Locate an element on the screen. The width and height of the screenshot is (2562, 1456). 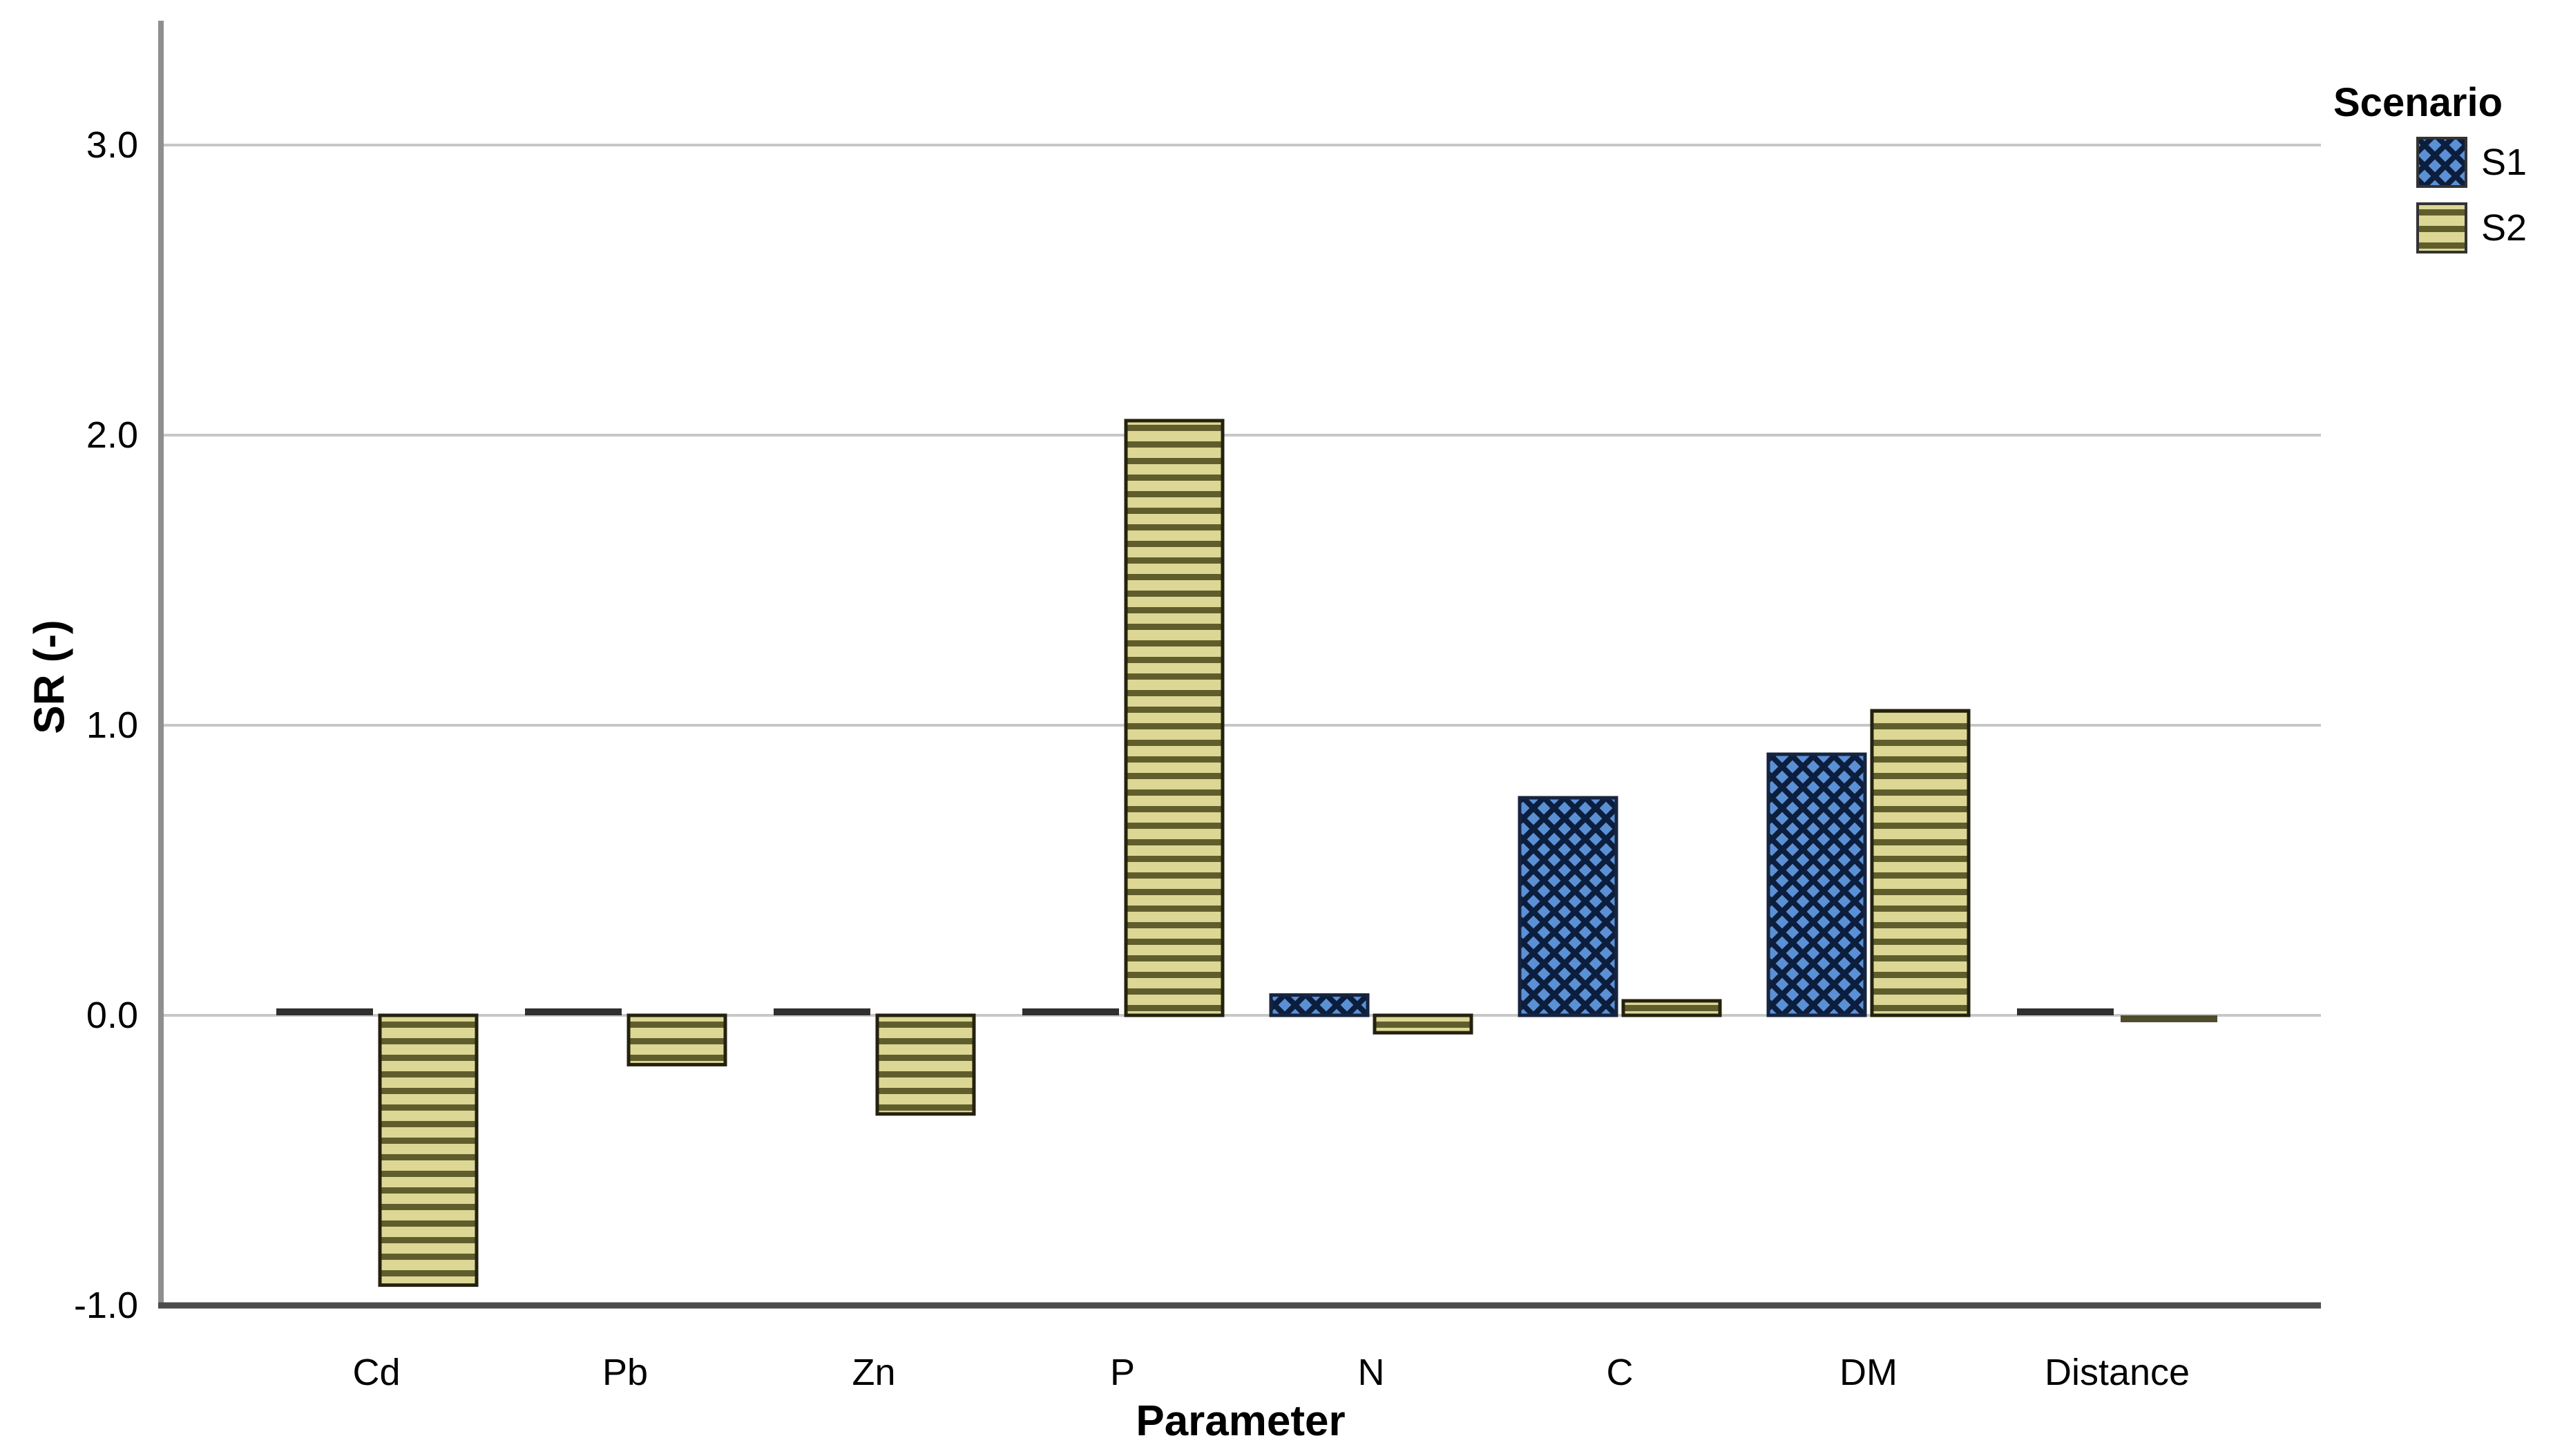
x-tick-Pb: Pb is located at coordinates (625, 1372).